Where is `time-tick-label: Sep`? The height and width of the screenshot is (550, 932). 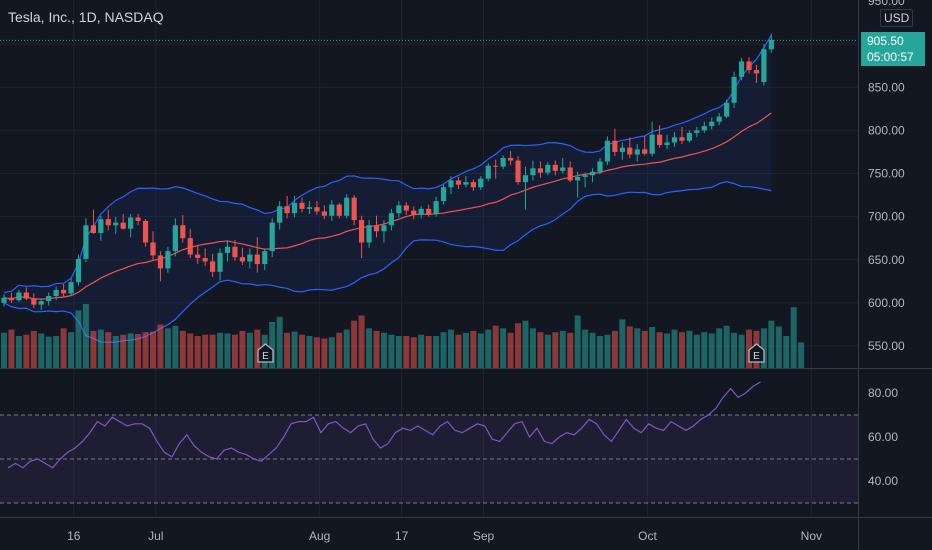 time-tick-label: Sep is located at coordinates (484, 536).